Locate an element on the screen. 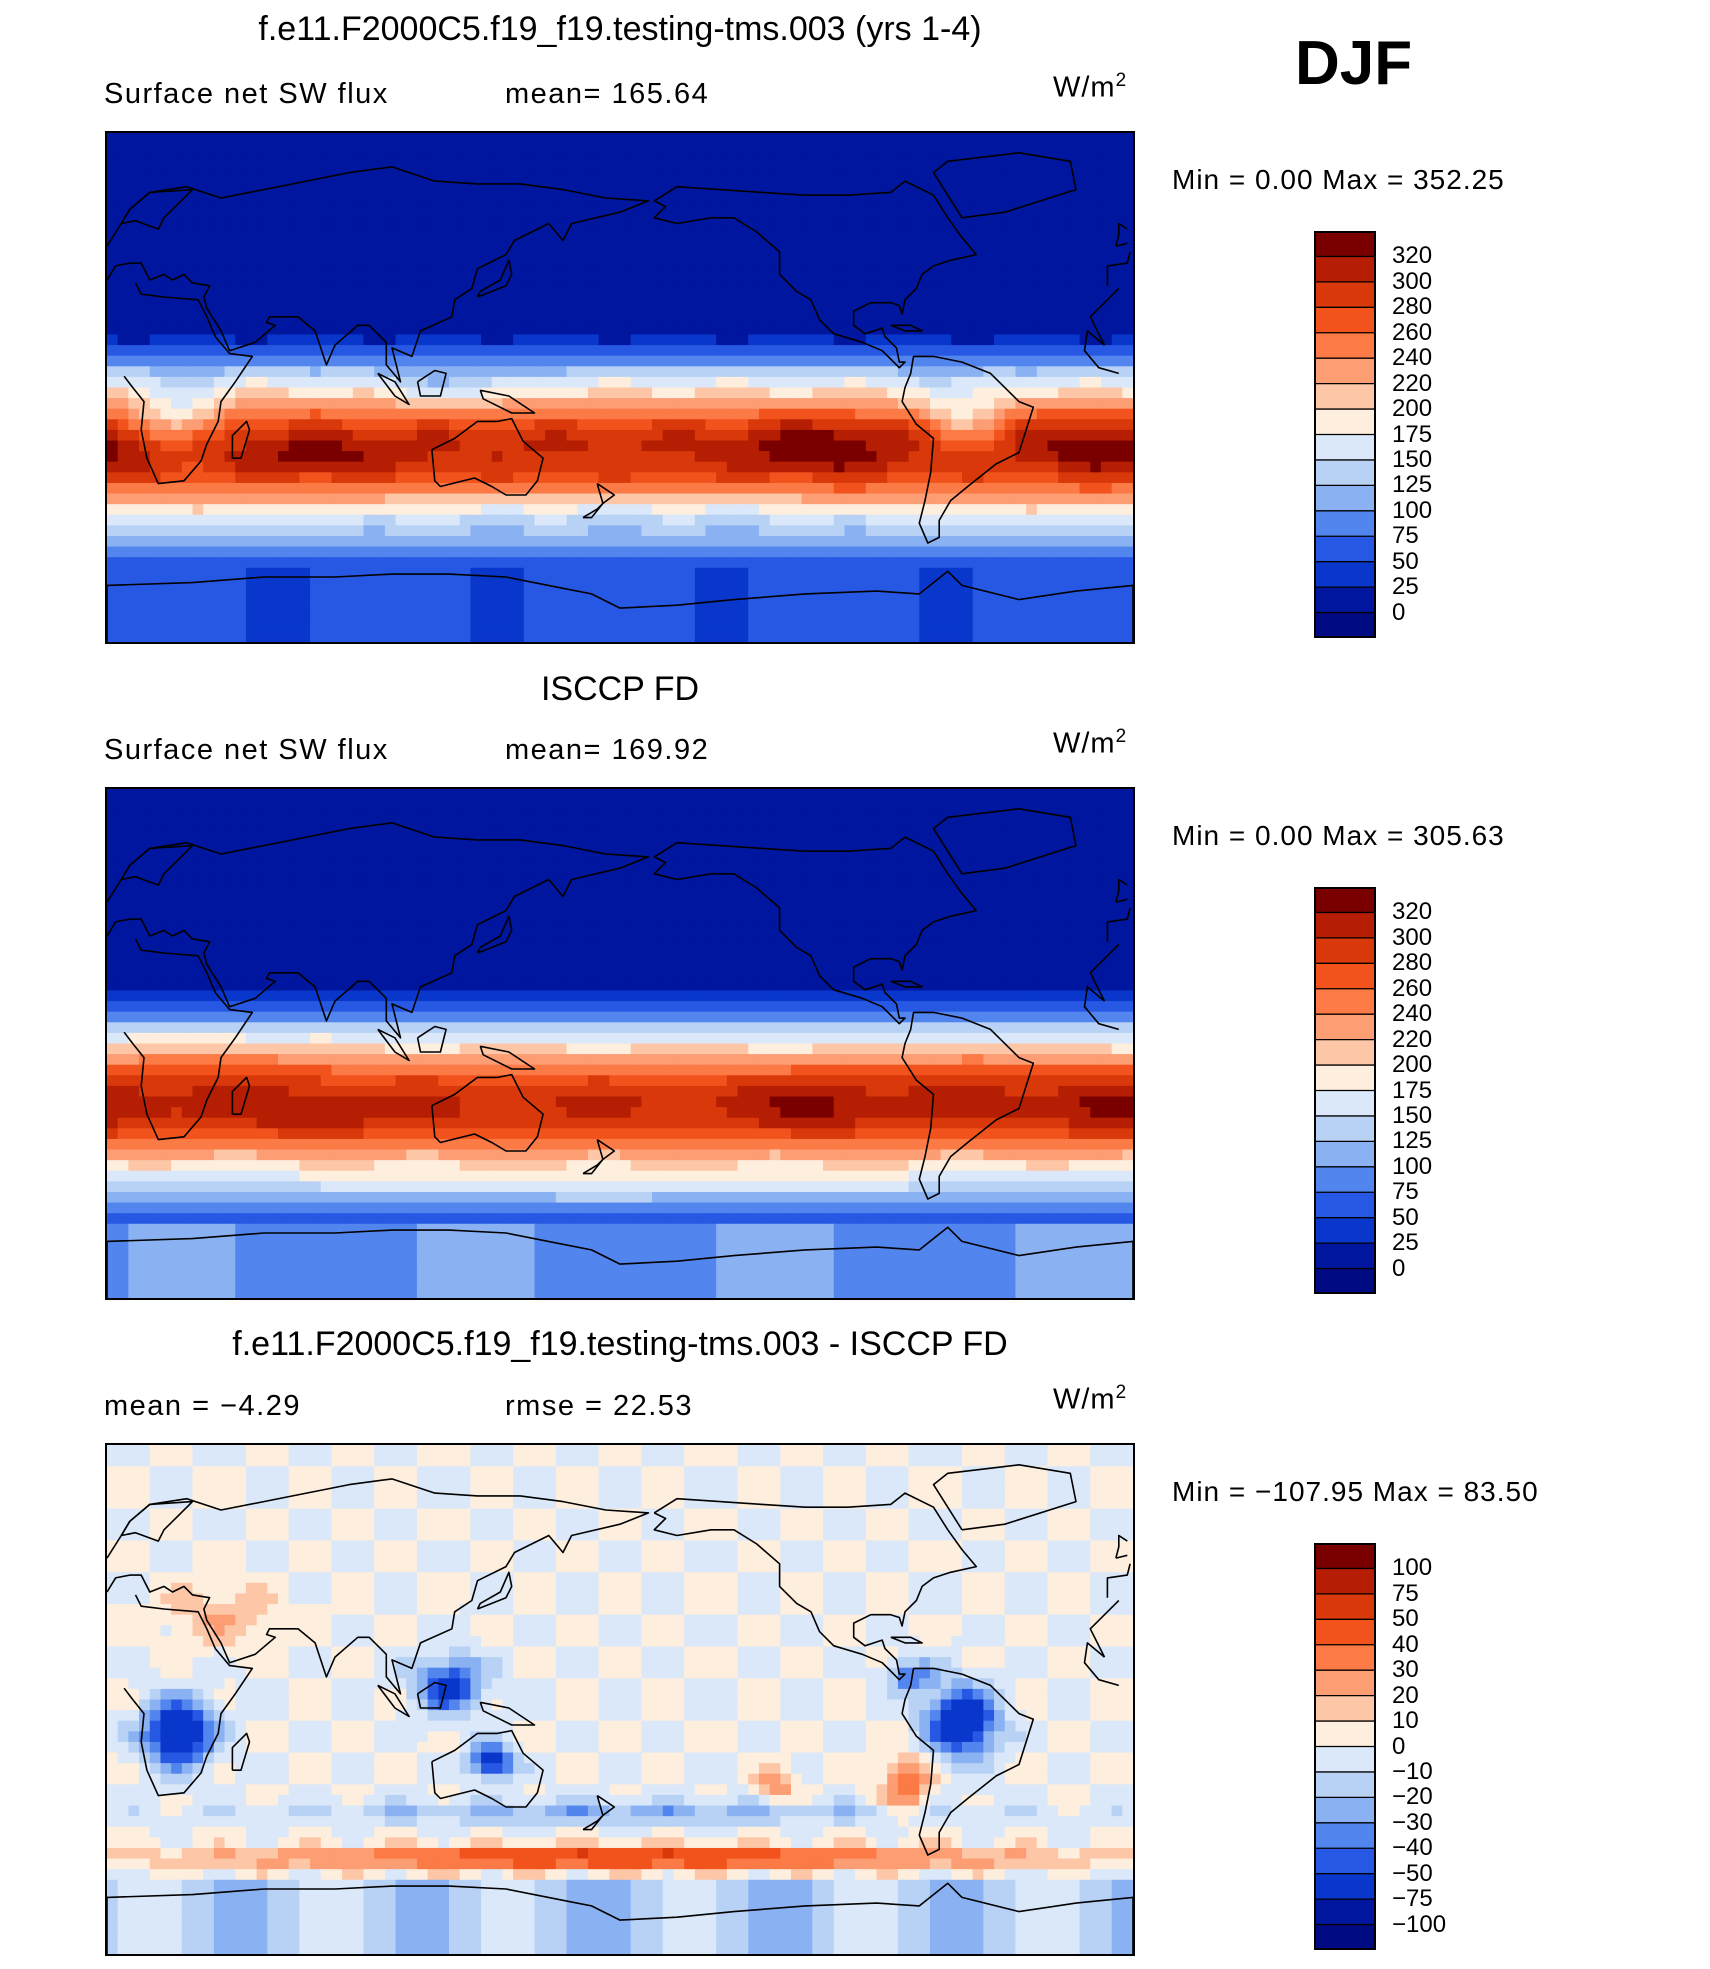  mean-label: mean= 169.92 is located at coordinates (607, 750).